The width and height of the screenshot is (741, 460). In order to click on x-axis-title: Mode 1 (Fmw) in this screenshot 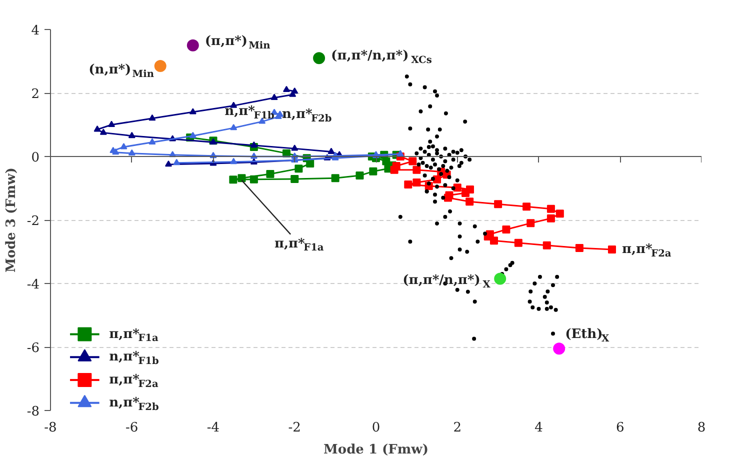, I will do `click(376, 450)`.